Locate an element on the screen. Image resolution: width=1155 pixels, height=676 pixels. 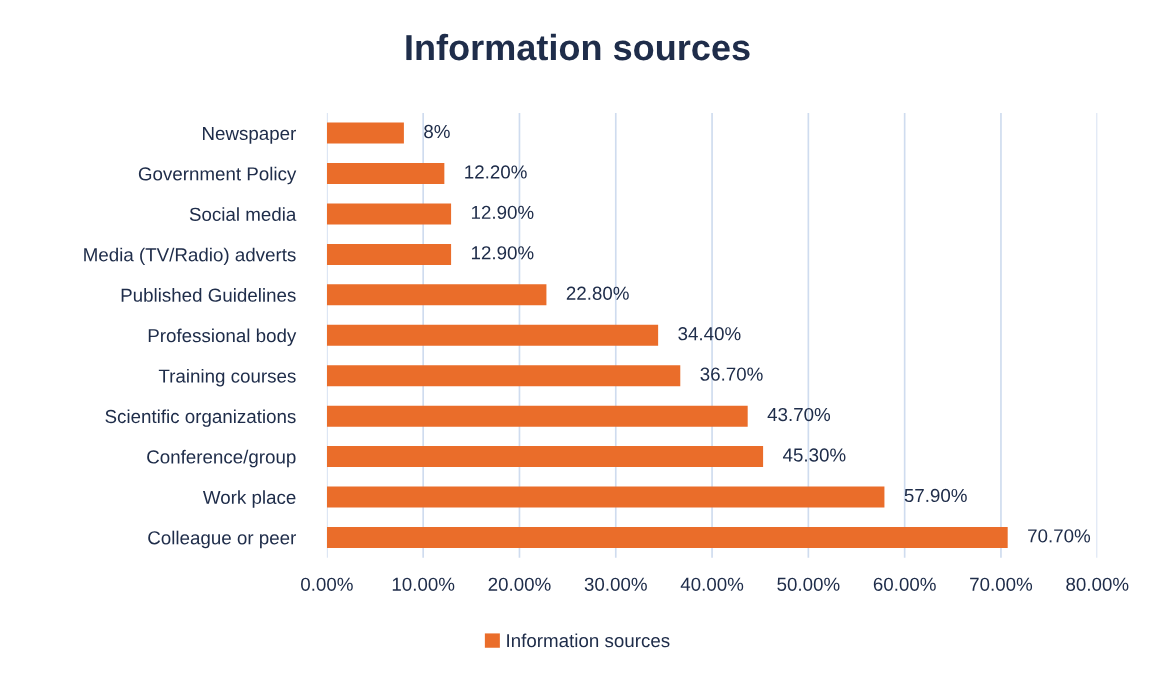
y-tick-label: Colleague or peer is located at coordinates (222, 539).